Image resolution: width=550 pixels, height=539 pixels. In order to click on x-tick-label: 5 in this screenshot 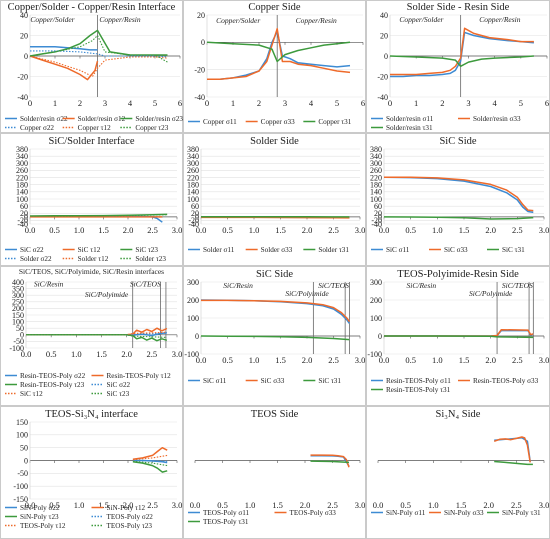, I will do `click(337, 103)`.